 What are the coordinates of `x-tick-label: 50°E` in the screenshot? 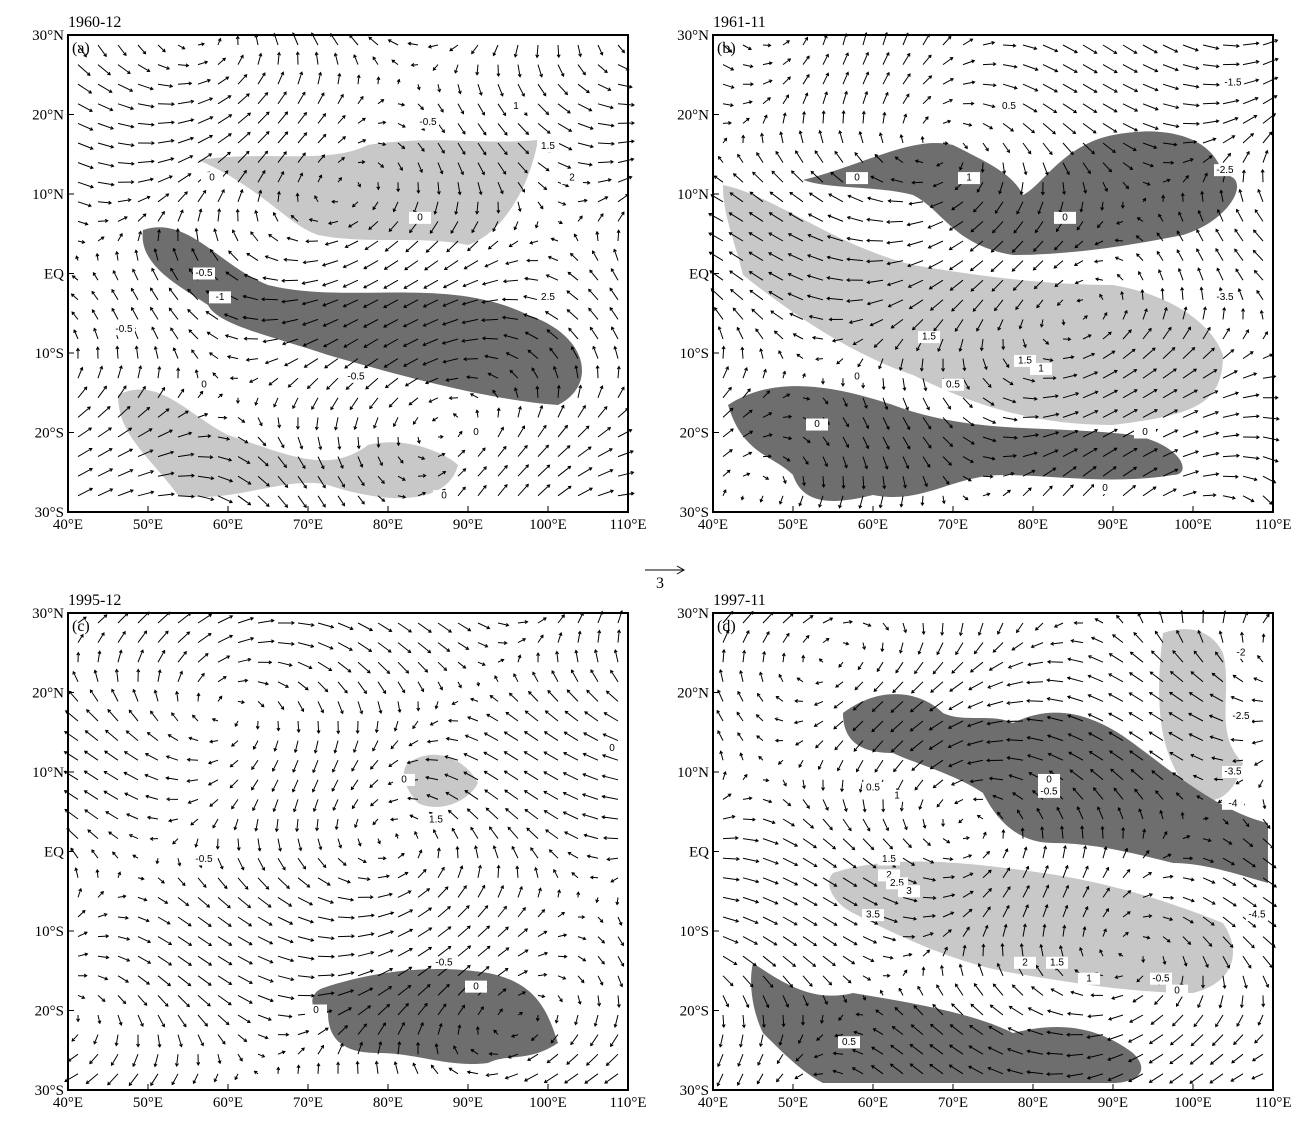 It's located at (793, 525).